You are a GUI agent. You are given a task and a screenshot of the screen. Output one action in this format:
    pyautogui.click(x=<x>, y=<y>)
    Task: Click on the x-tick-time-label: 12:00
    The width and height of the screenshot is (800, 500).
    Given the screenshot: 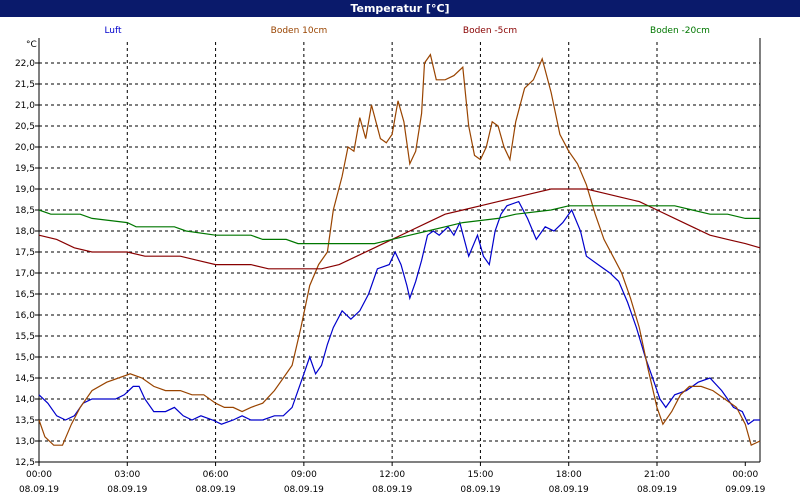 What is the action you would take?
    pyautogui.click(x=392, y=475)
    